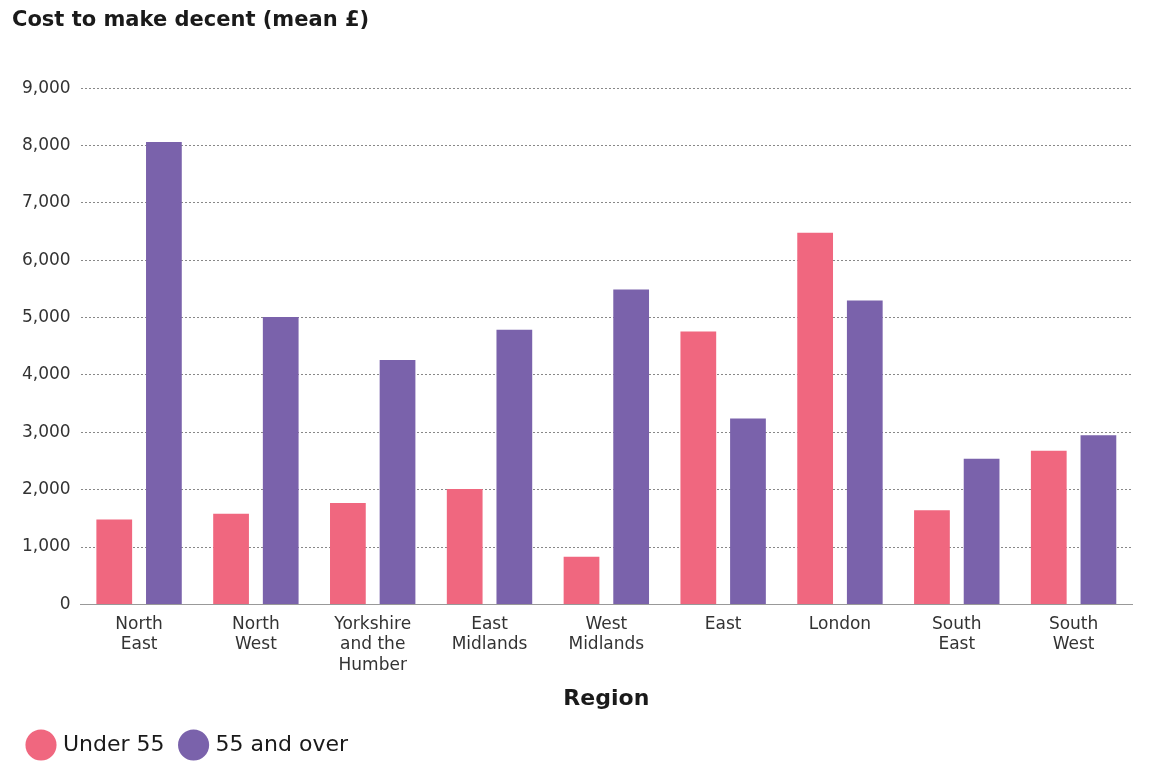 The height and width of the screenshot is (774, 1150). Describe the element at coordinates (46, 143) in the screenshot. I see `y-tick-label: 8,000` at that location.